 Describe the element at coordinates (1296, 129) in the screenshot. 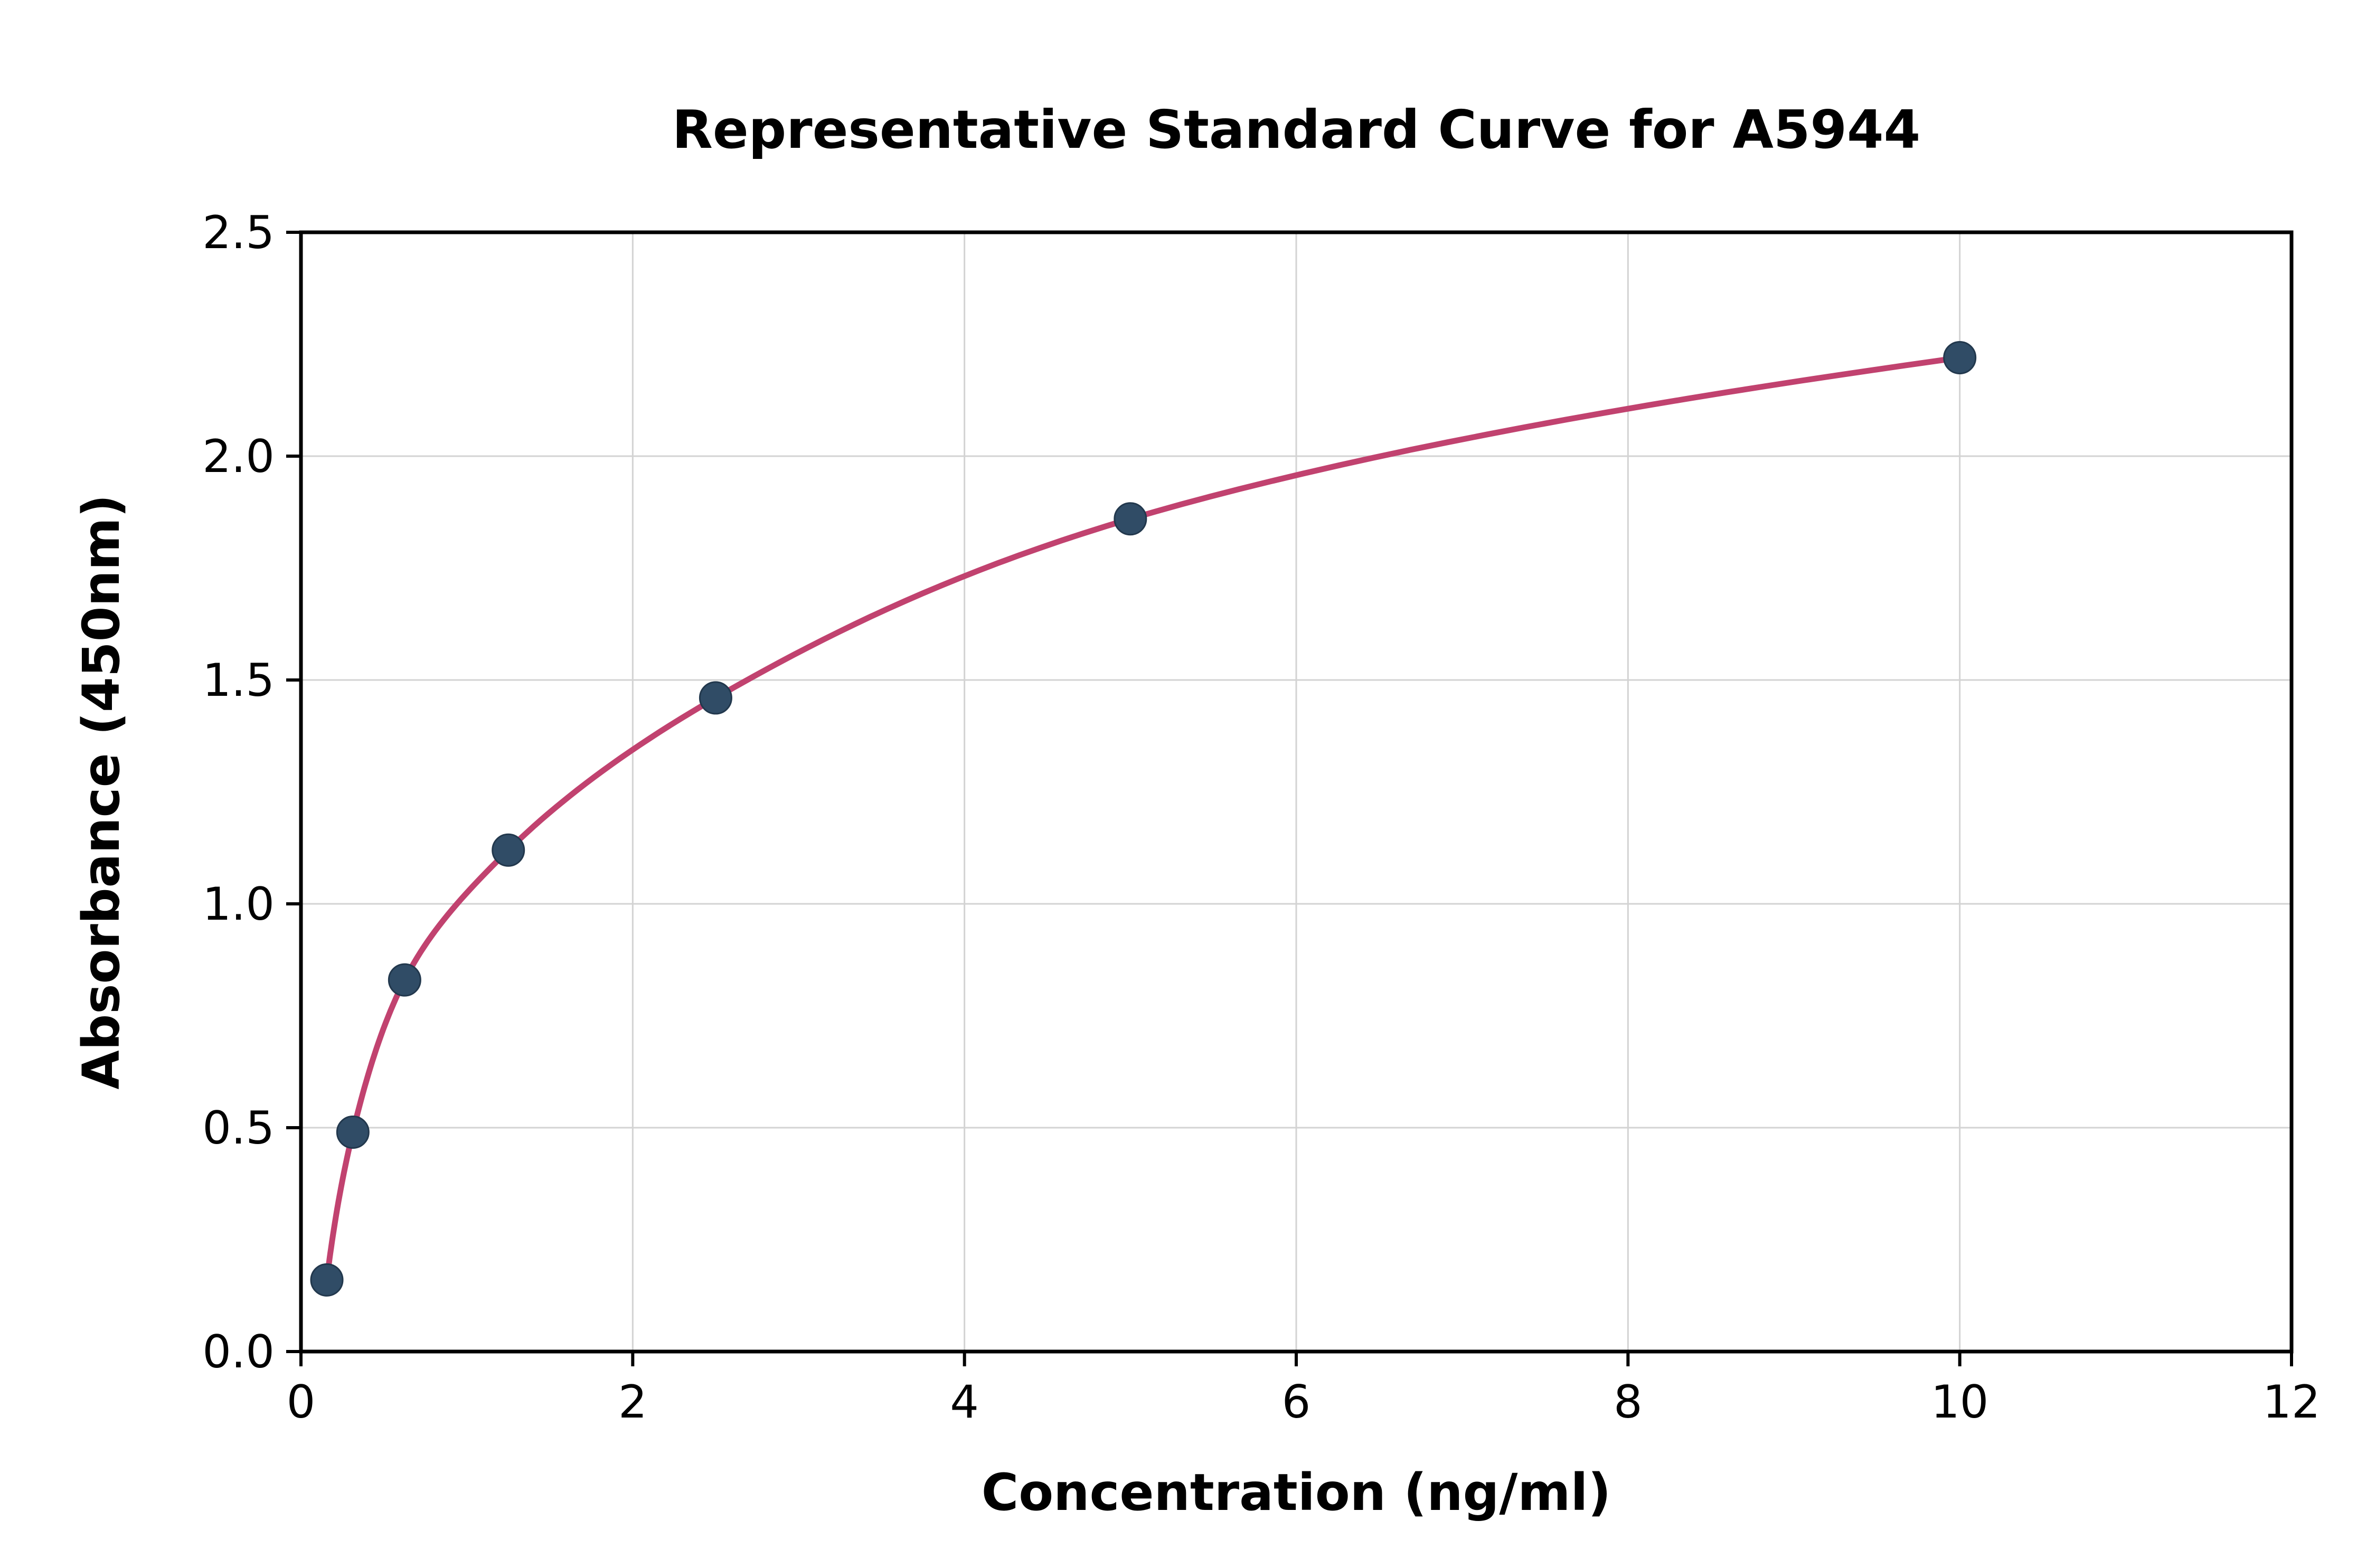

I see `chart-title: Representative Standard Curve for A5944` at that location.